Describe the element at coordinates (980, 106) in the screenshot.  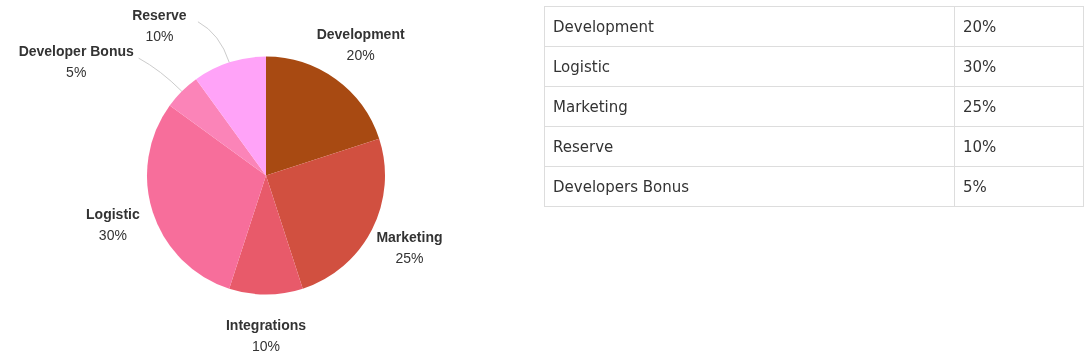
I see `text: 25%` at that location.